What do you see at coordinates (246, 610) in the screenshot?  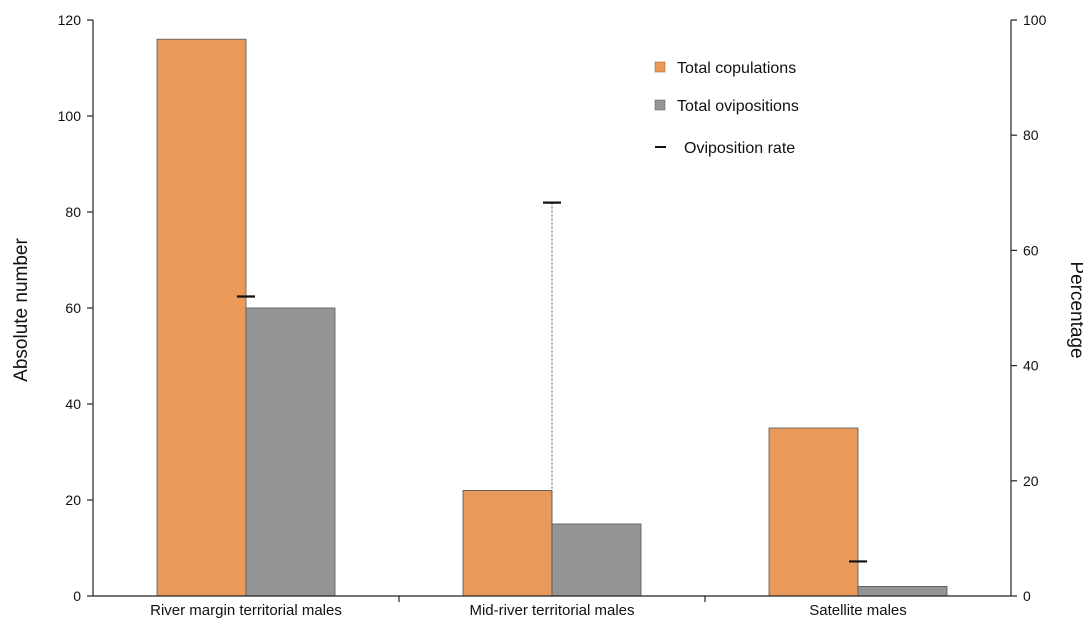 I see `category-label: River margin territorial males` at bounding box center [246, 610].